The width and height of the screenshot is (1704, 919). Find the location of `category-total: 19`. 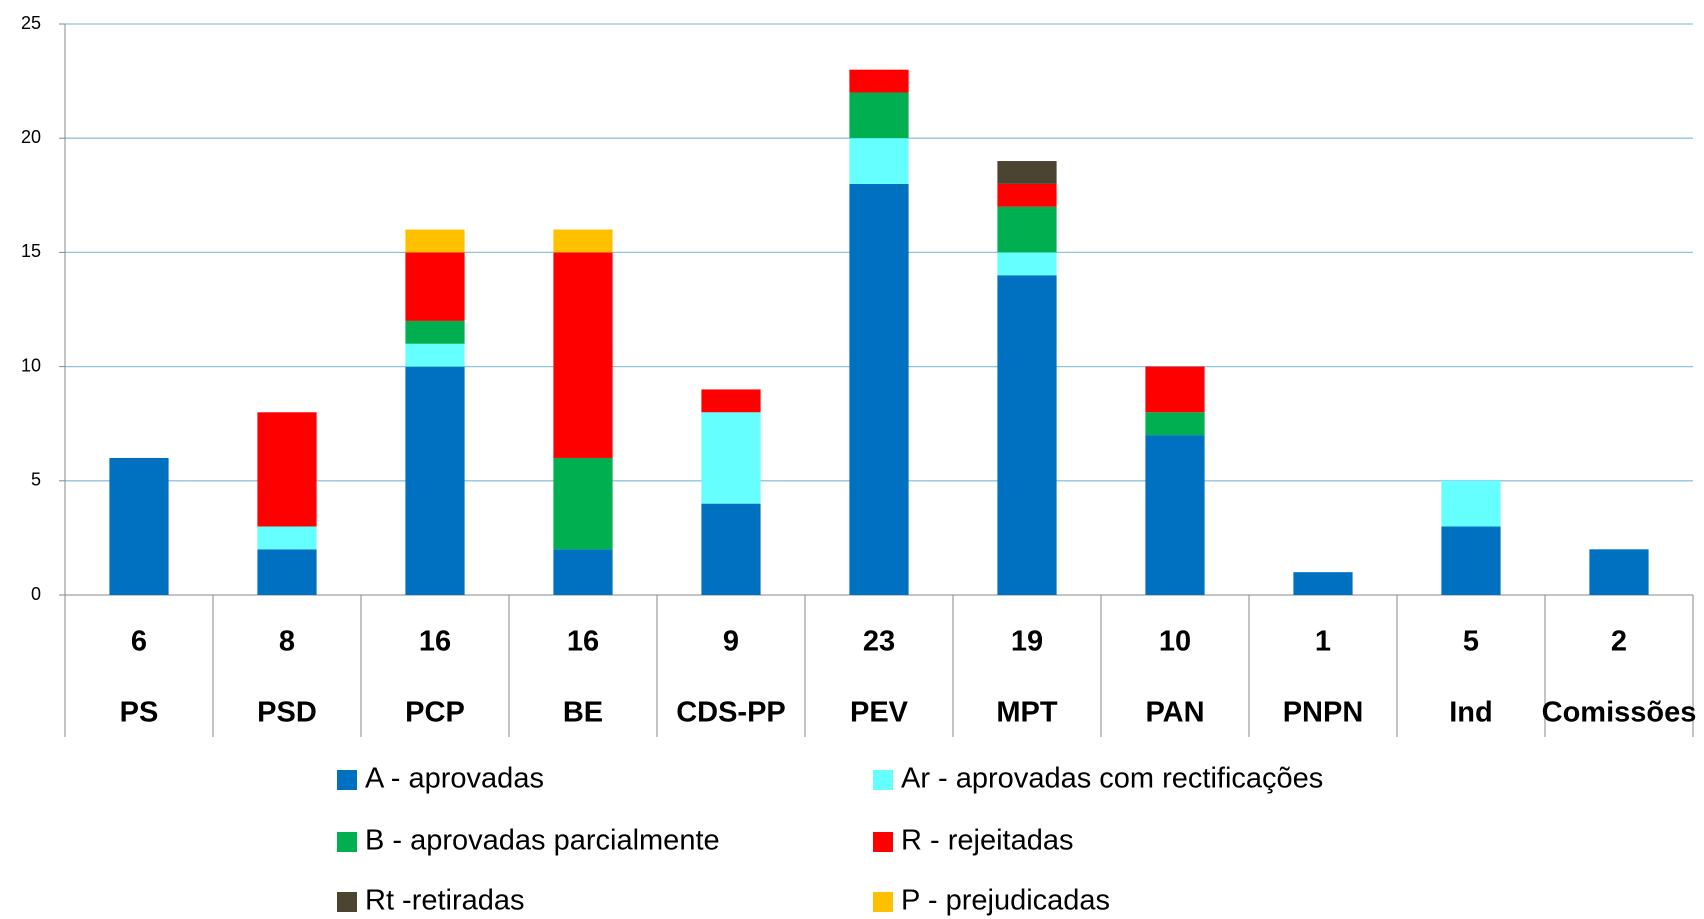

category-total: 19 is located at coordinates (1027, 642).